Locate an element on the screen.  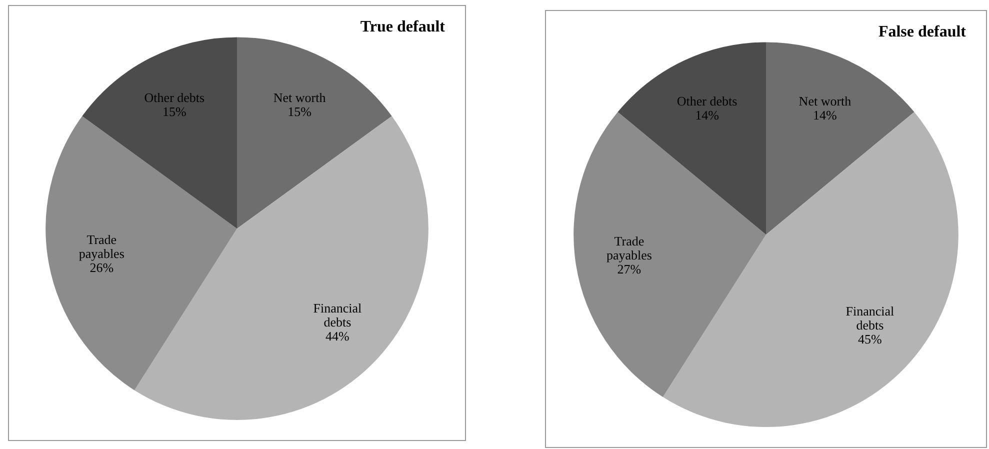
data-label: 27% is located at coordinates (629, 269).